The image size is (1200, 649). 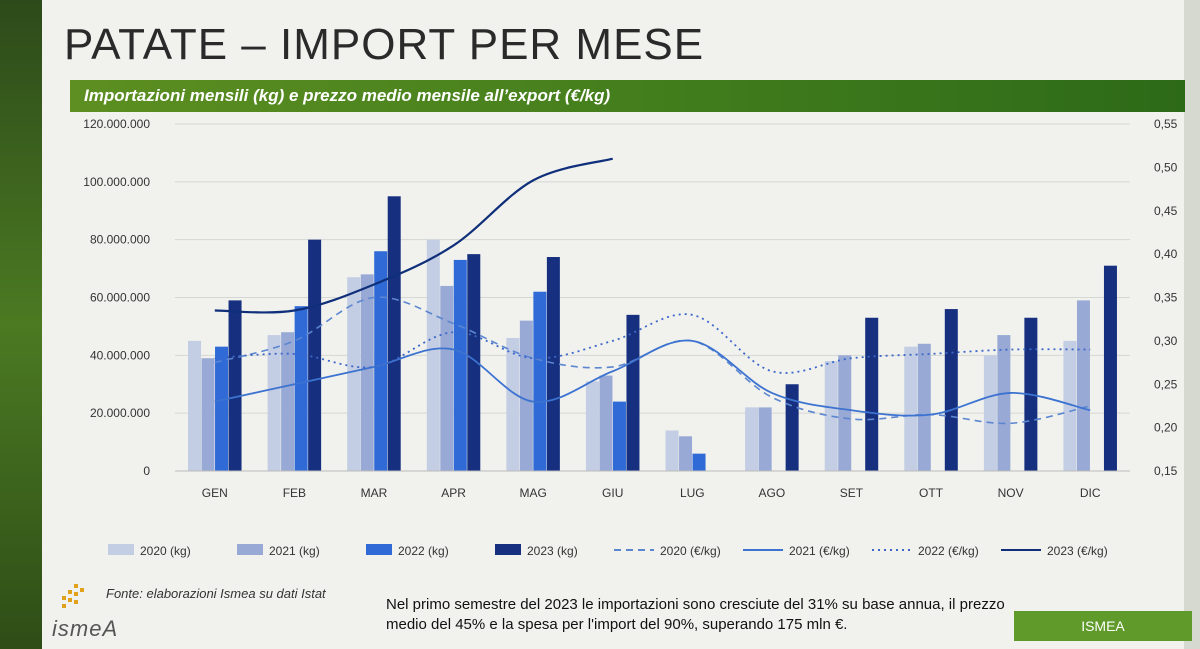 I want to click on legend-label: 2021 (€/kg), so click(x=819, y=551).